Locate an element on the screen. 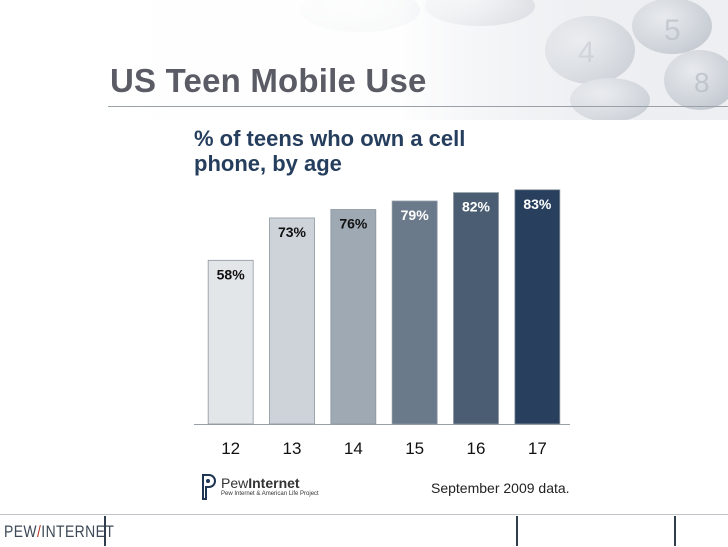 The height and width of the screenshot is (547, 728). logo-name-internet: Internet is located at coordinates (274, 483).